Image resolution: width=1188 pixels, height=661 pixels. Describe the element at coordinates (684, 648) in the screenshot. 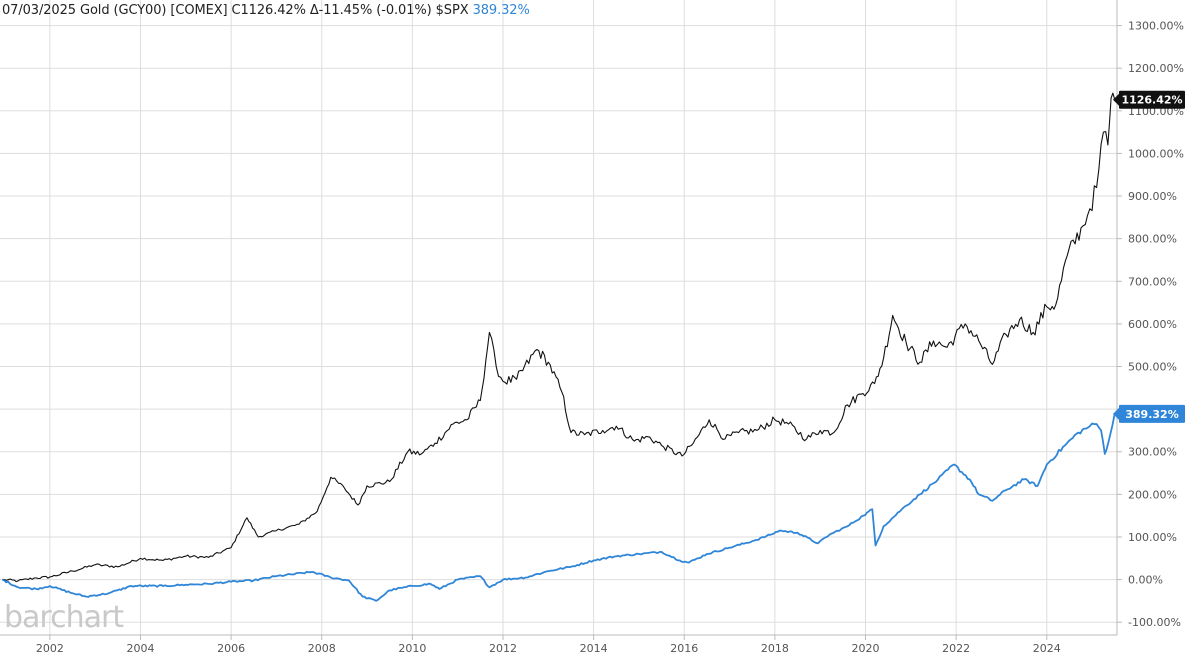

I see `x-tick-label: 2016` at that location.